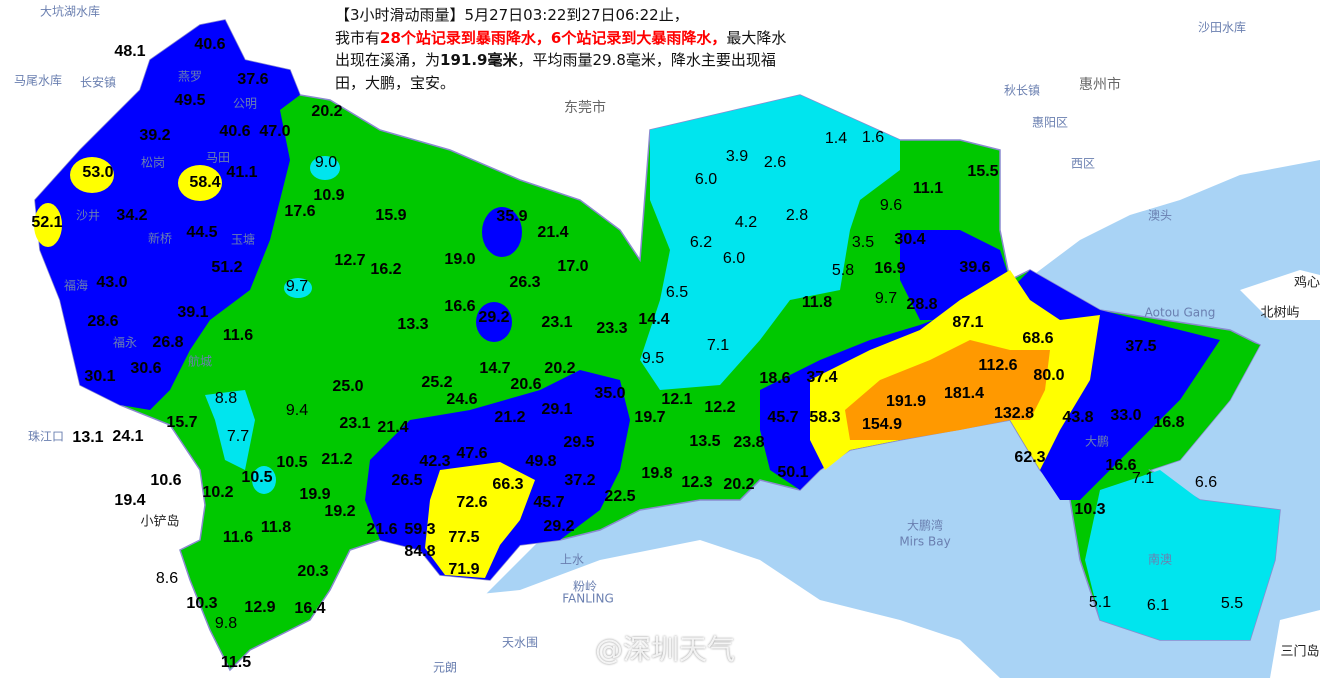 This screenshot has height=678, width=1320. I want to click on notice-line1: 【3小时滑动雨量】5月27日03:22到27日06:22止，, so click(512, 15).